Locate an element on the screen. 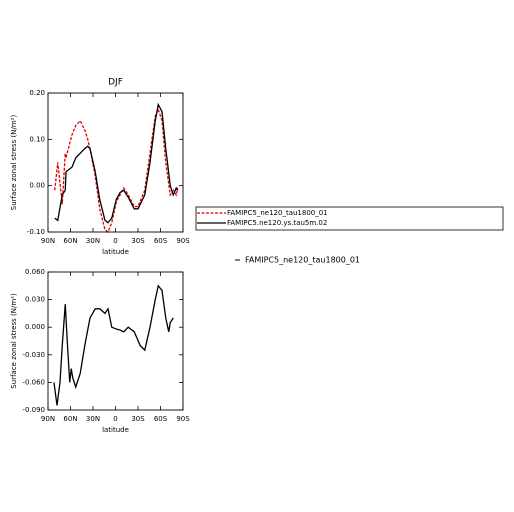 This screenshot has height=512, width=514. y-tick-label: 0.20 is located at coordinates (37, 93).